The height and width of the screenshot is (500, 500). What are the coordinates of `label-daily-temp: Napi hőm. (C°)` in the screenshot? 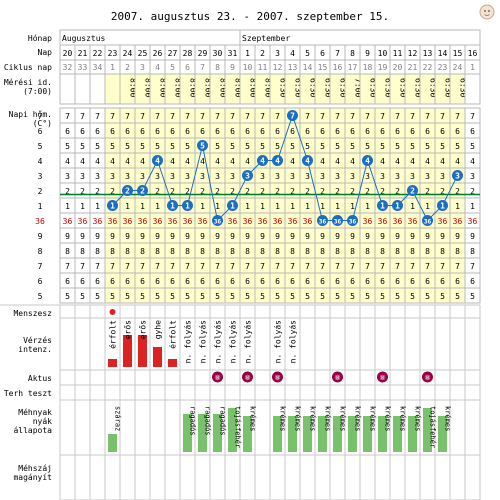 It's located at (30, 119).